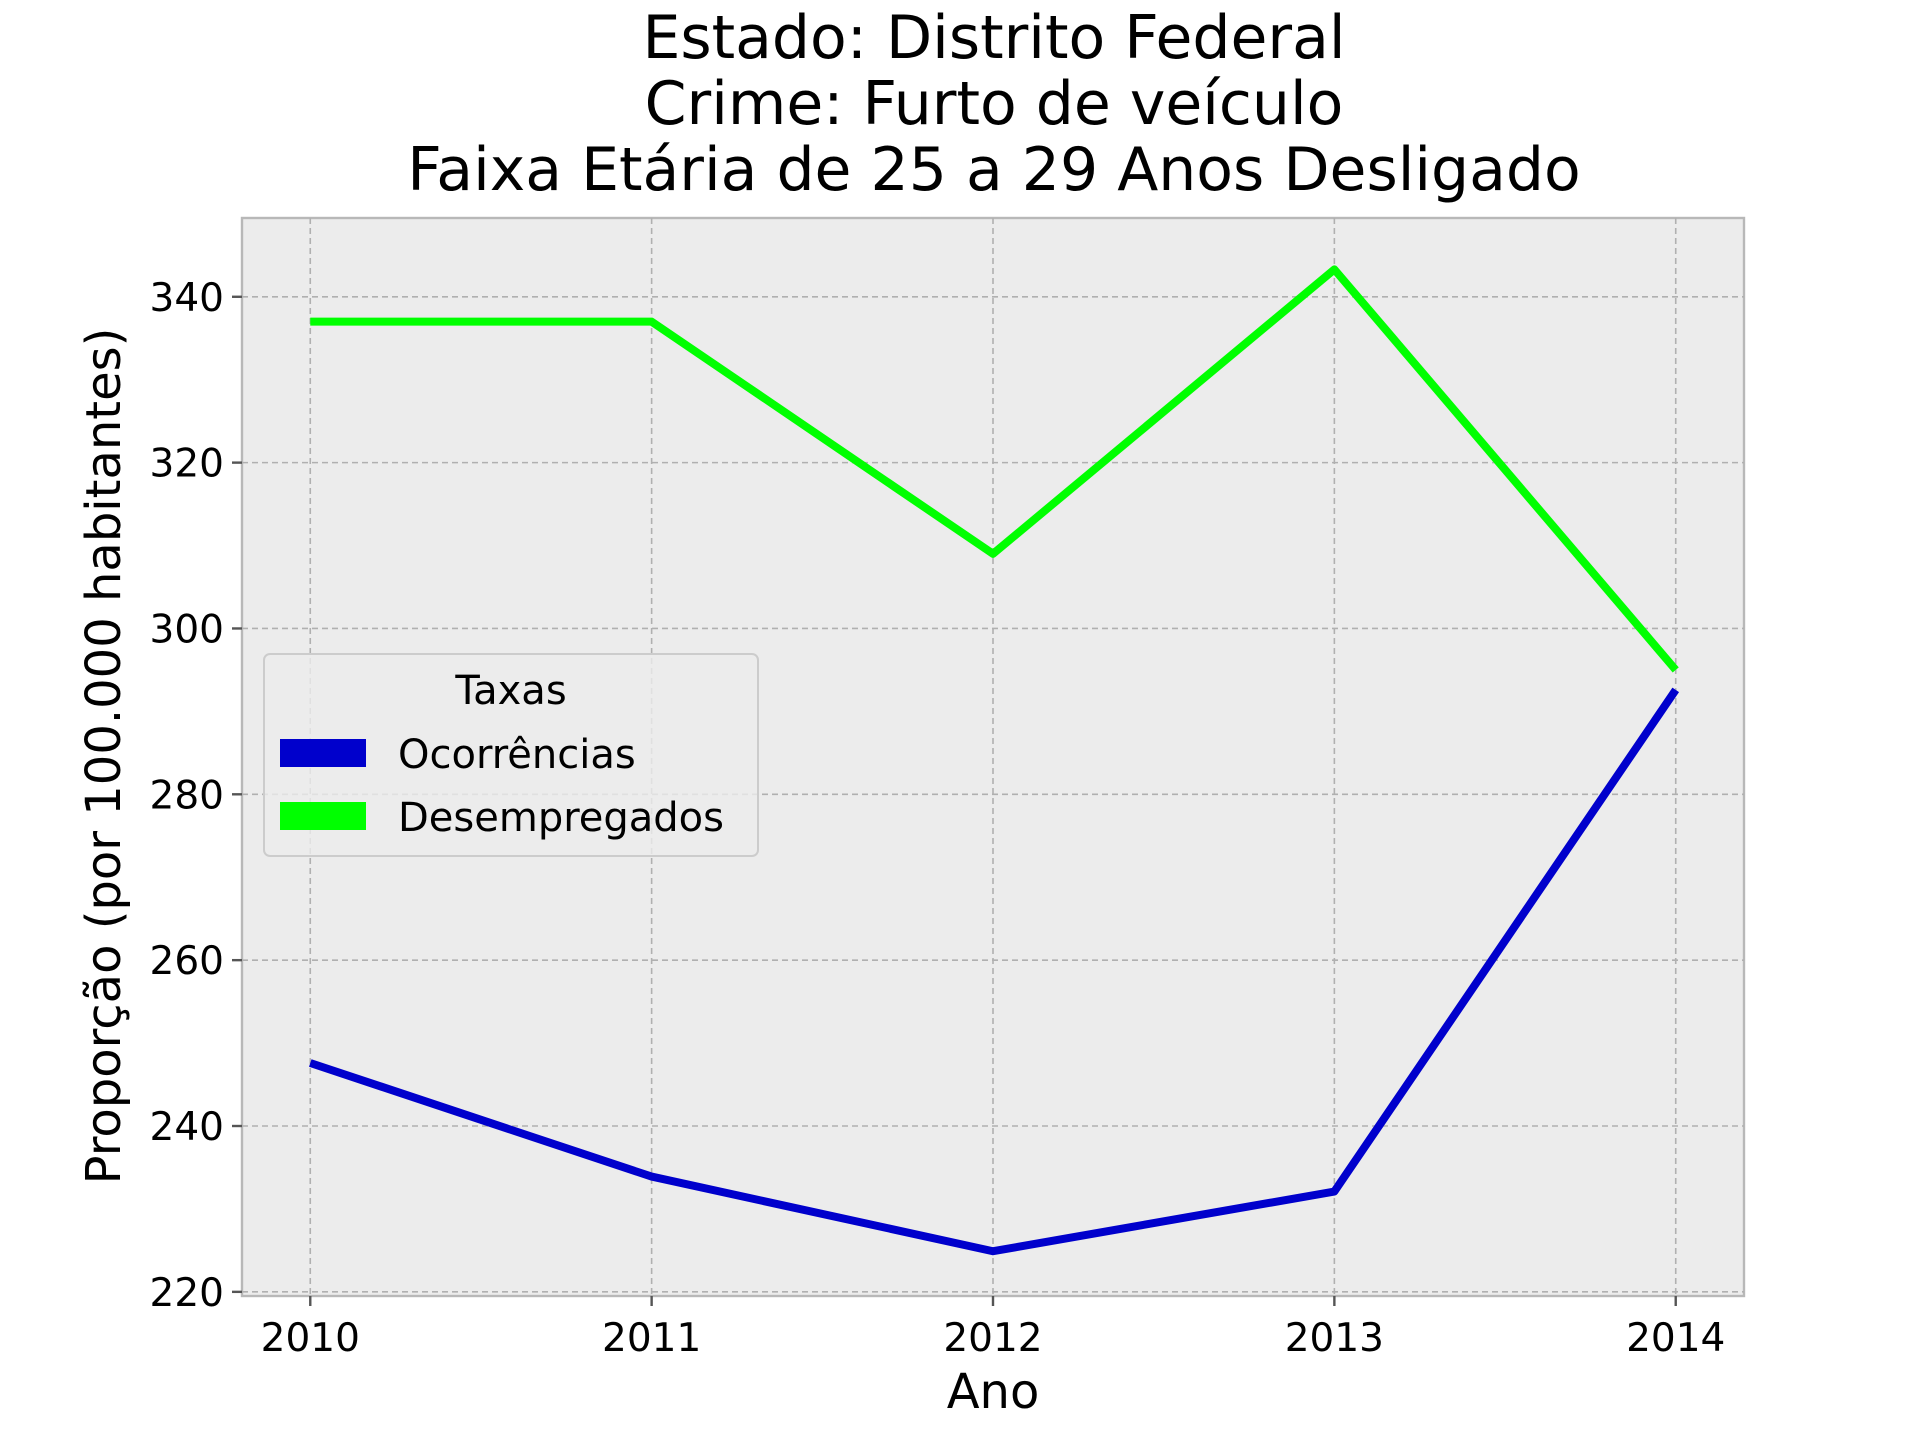 This screenshot has width=1920, height=1440. Describe the element at coordinates (187, 795) in the screenshot. I see `y-tick-label: 280` at that location.